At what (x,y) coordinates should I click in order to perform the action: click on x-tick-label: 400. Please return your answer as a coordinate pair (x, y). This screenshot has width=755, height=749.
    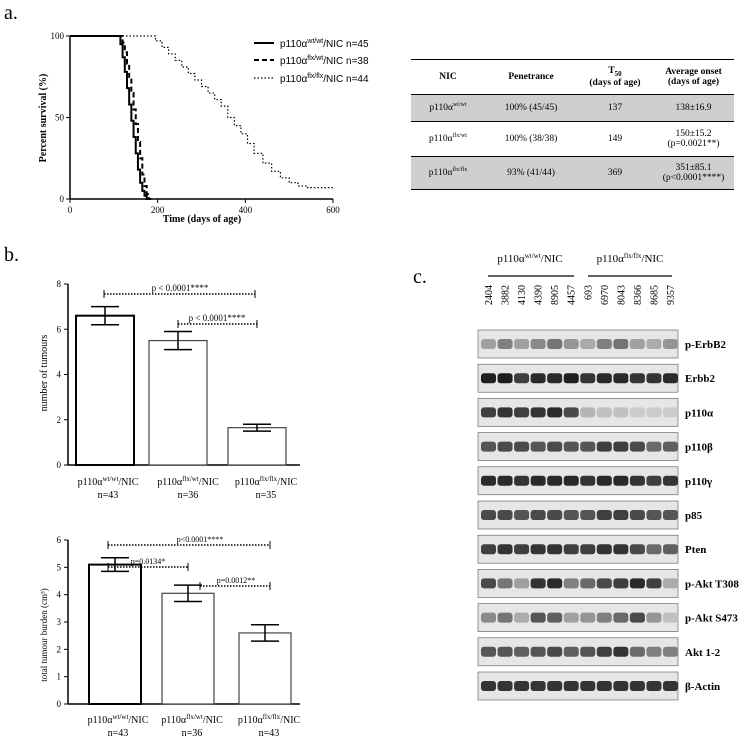
    Looking at the image, I should click on (246, 210).